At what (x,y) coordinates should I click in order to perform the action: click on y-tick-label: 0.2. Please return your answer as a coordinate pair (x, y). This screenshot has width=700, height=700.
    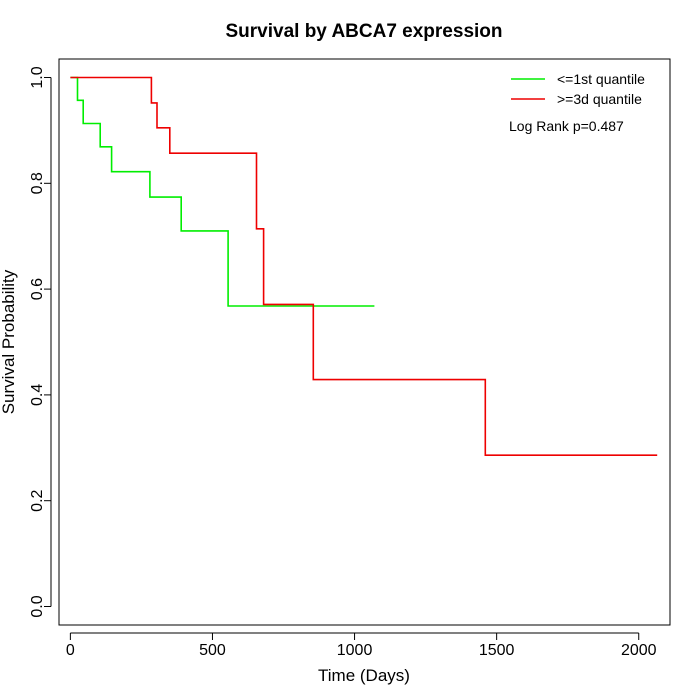
    Looking at the image, I should click on (37, 500).